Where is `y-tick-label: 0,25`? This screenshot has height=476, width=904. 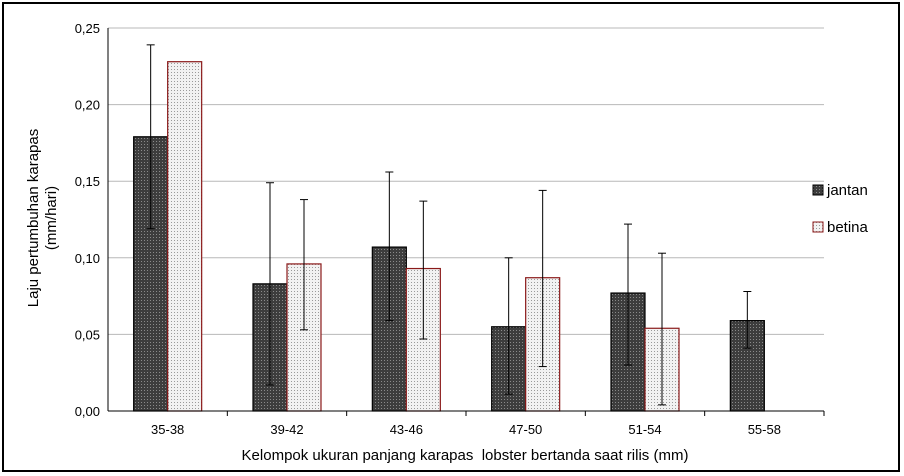 y-tick-label: 0,25 is located at coordinates (87, 28).